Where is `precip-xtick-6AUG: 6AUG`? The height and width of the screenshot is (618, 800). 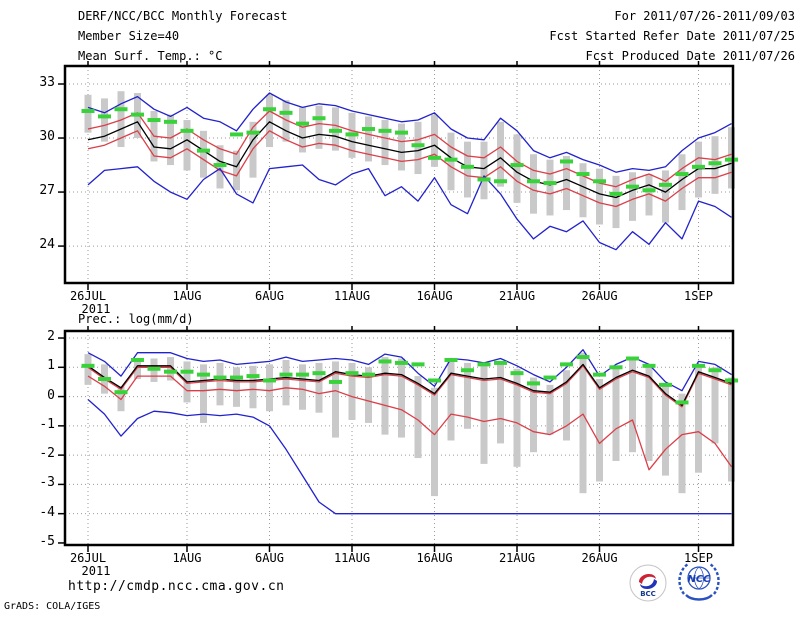 precip-xtick-6AUG: 6AUG is located at coordinates (269, 558).